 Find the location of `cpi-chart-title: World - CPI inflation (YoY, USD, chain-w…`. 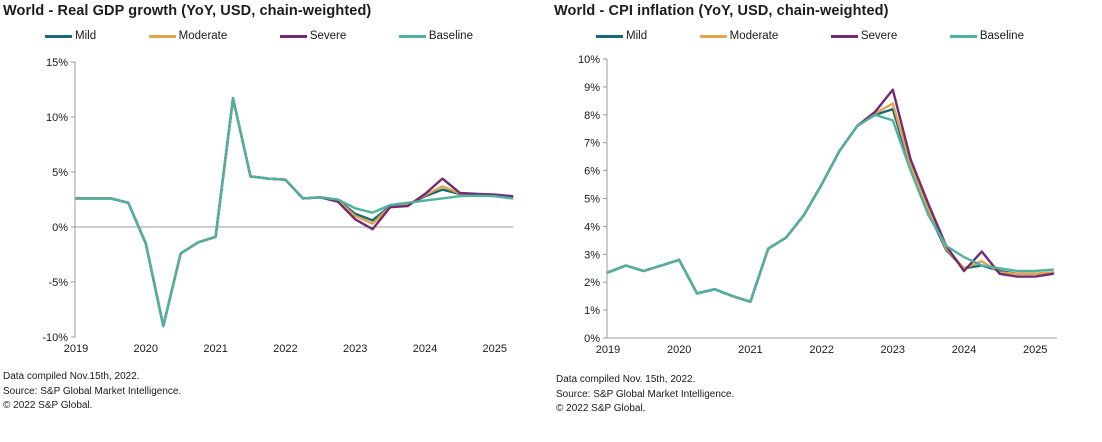

cpi-chart-title: World - CPI inflation (YoY, USD, chain-w… is located at coordinates (721, 11).